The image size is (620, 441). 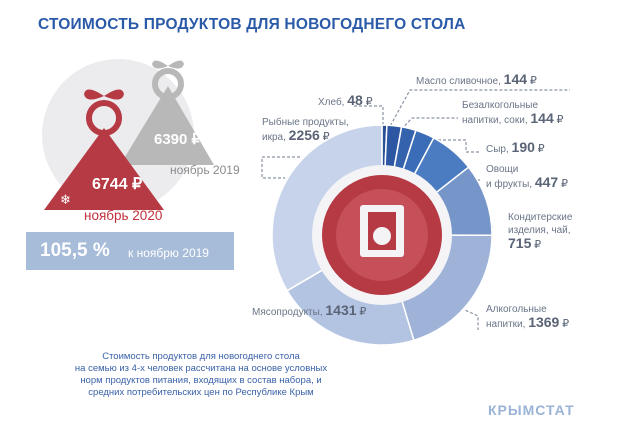 I want to click on label-cheese: Сыр, 190 ₽, so click(x=515, y=147).